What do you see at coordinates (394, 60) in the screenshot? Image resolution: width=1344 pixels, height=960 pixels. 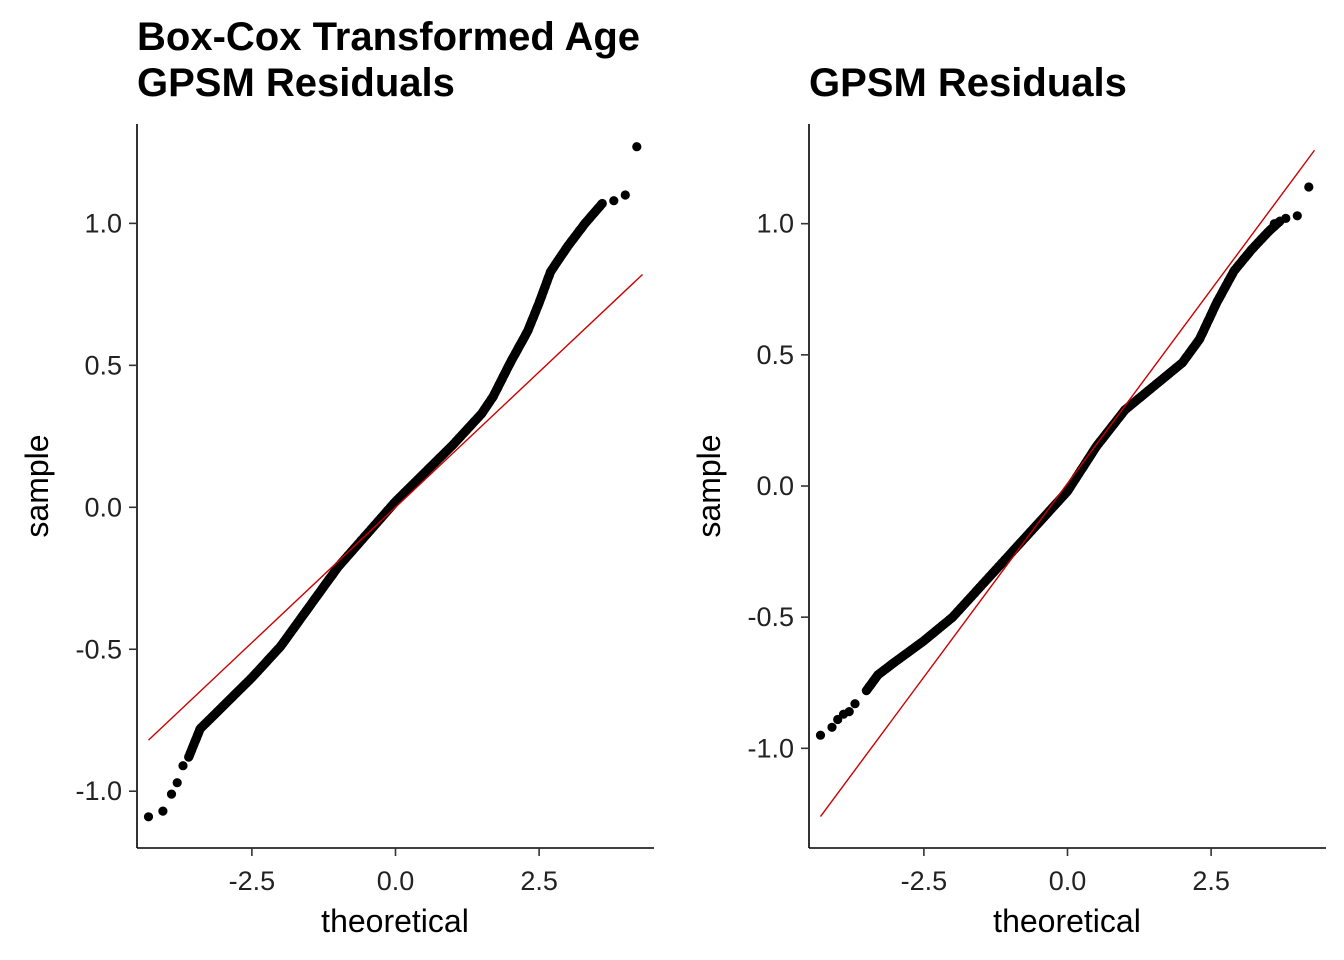 I see `panel-title: Box-Cox Transformed Age GPSM Residuals` at bounding box center [394, 60].